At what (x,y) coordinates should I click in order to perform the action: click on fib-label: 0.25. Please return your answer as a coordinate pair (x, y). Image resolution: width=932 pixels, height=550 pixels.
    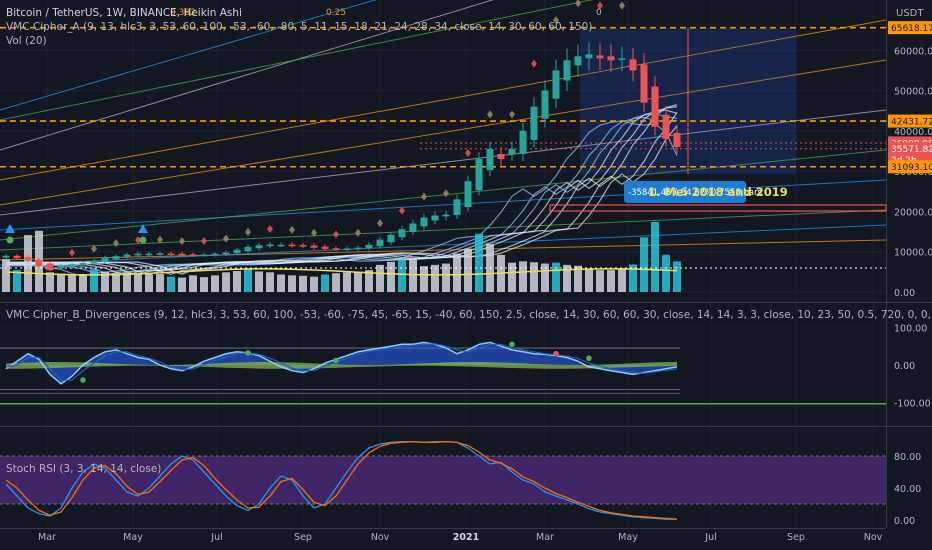
    Looking at the image, I should click on (336, 13).